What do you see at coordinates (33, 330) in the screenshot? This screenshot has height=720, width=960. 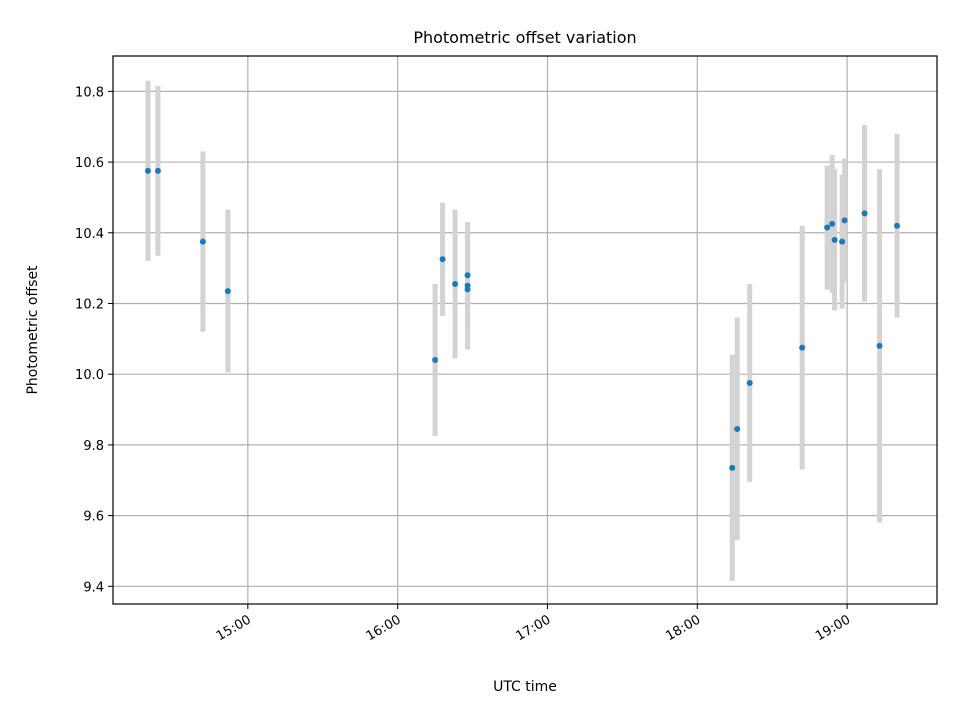 I see `y-axis-title: Photometric offset` at bounding box center [33, 330].